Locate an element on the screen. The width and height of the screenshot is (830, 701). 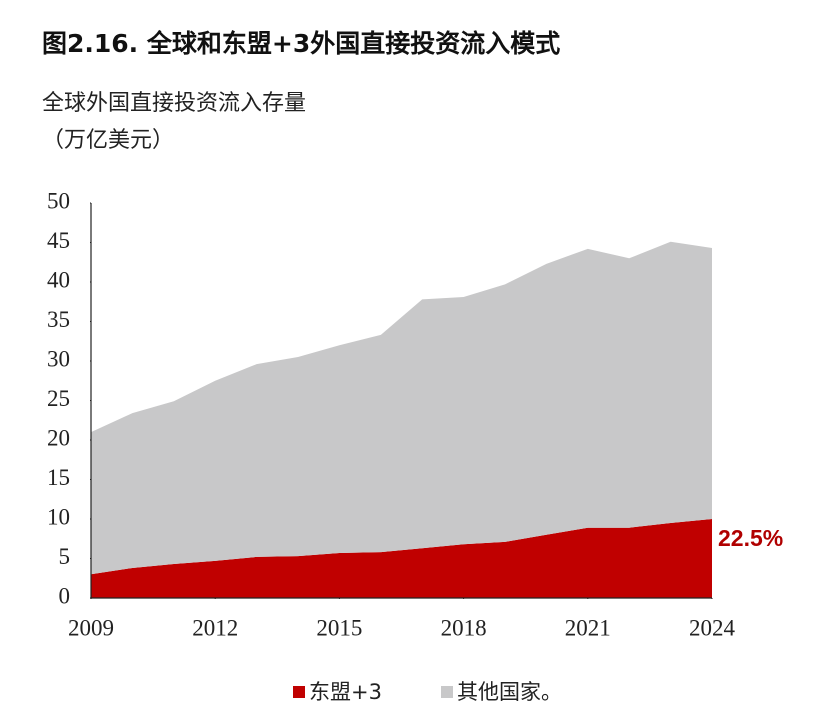
x-tick-label: 2018 is located at coordinates (464, 627).